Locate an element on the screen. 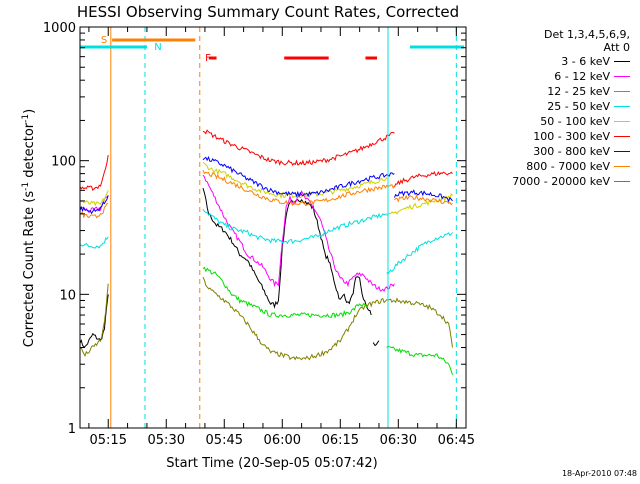  y-tick-label: 10 is located at coordinates (67, 295).